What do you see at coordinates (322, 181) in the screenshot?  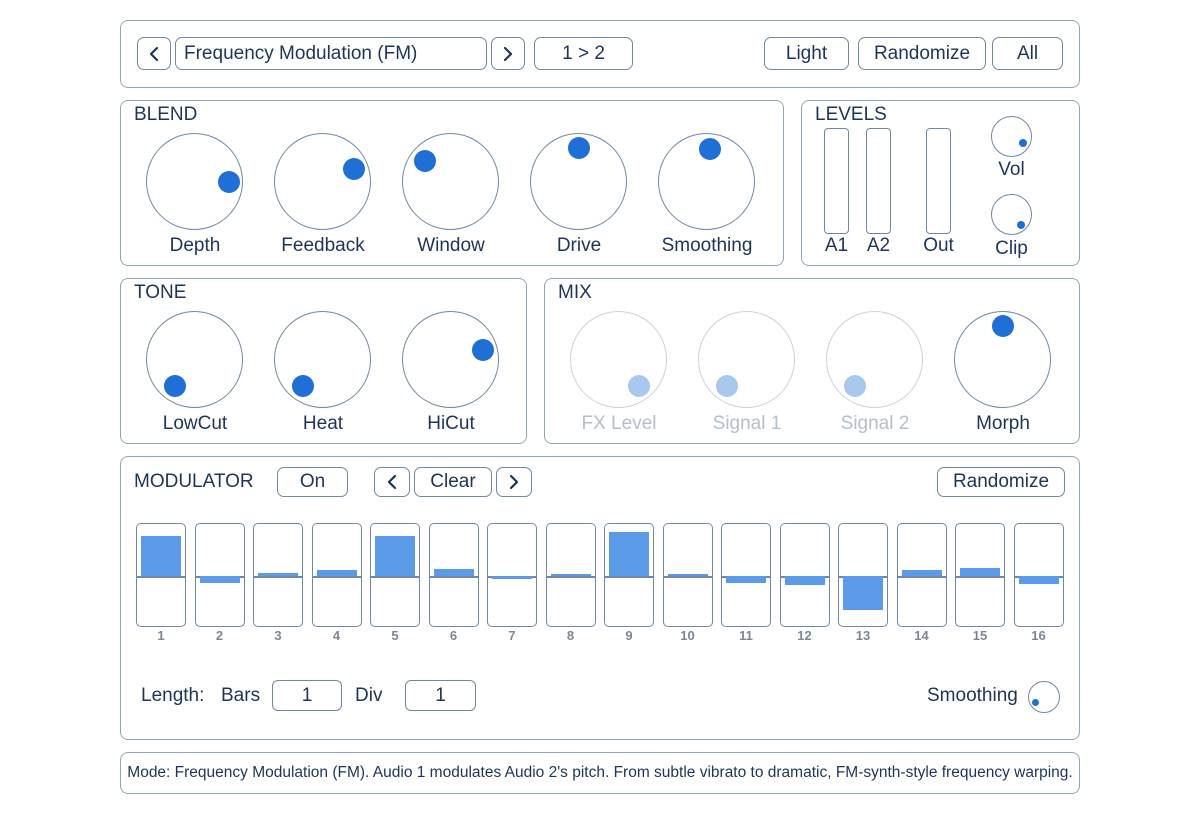 I see `feedback-knob` at bounding box center [322, 181].